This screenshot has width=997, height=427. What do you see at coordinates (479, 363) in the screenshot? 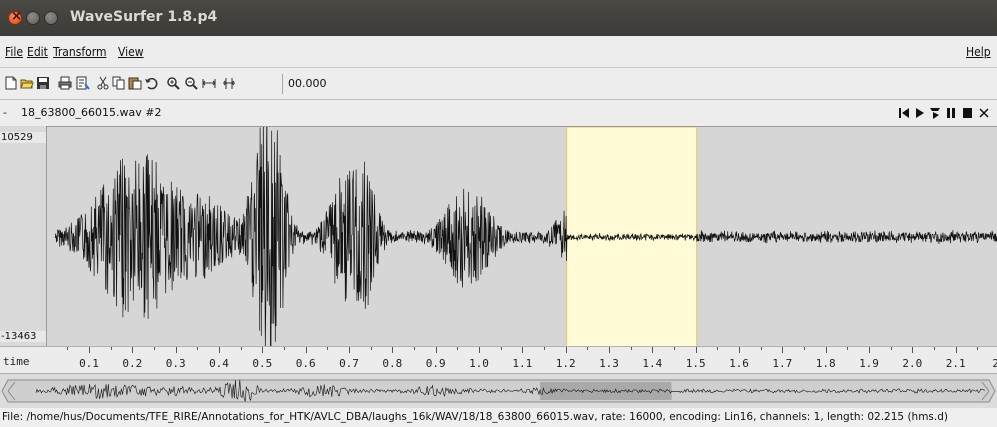
I see `time-tick-label: 1.0` at bounding box center [479, 363].